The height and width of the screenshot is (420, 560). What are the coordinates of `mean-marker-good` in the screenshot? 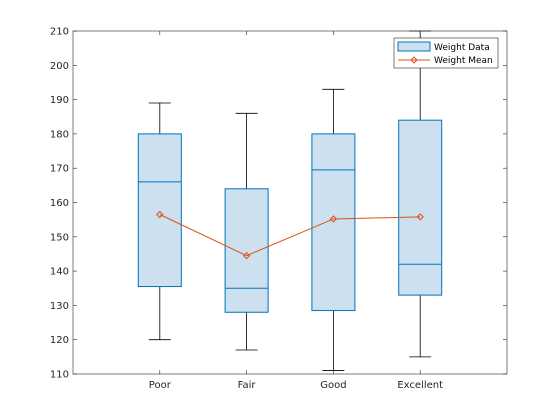 It's located at (333, 219).